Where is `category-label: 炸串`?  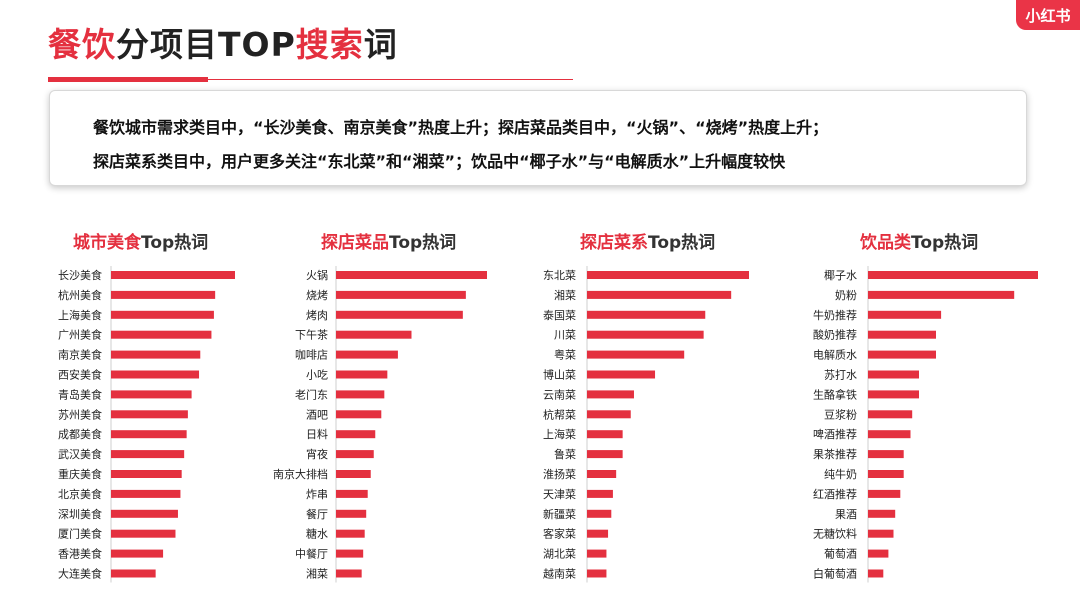
category-label: 炸串 is located at coordinates (317, 494).